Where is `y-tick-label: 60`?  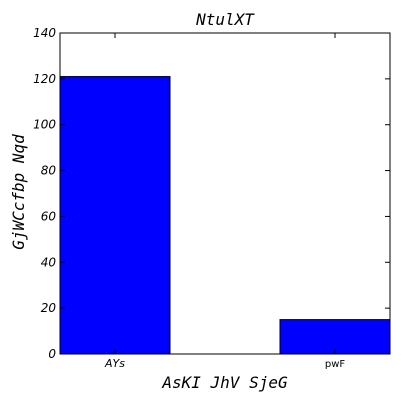
y-tick-label: 60 is located at coordinates (49, 216).